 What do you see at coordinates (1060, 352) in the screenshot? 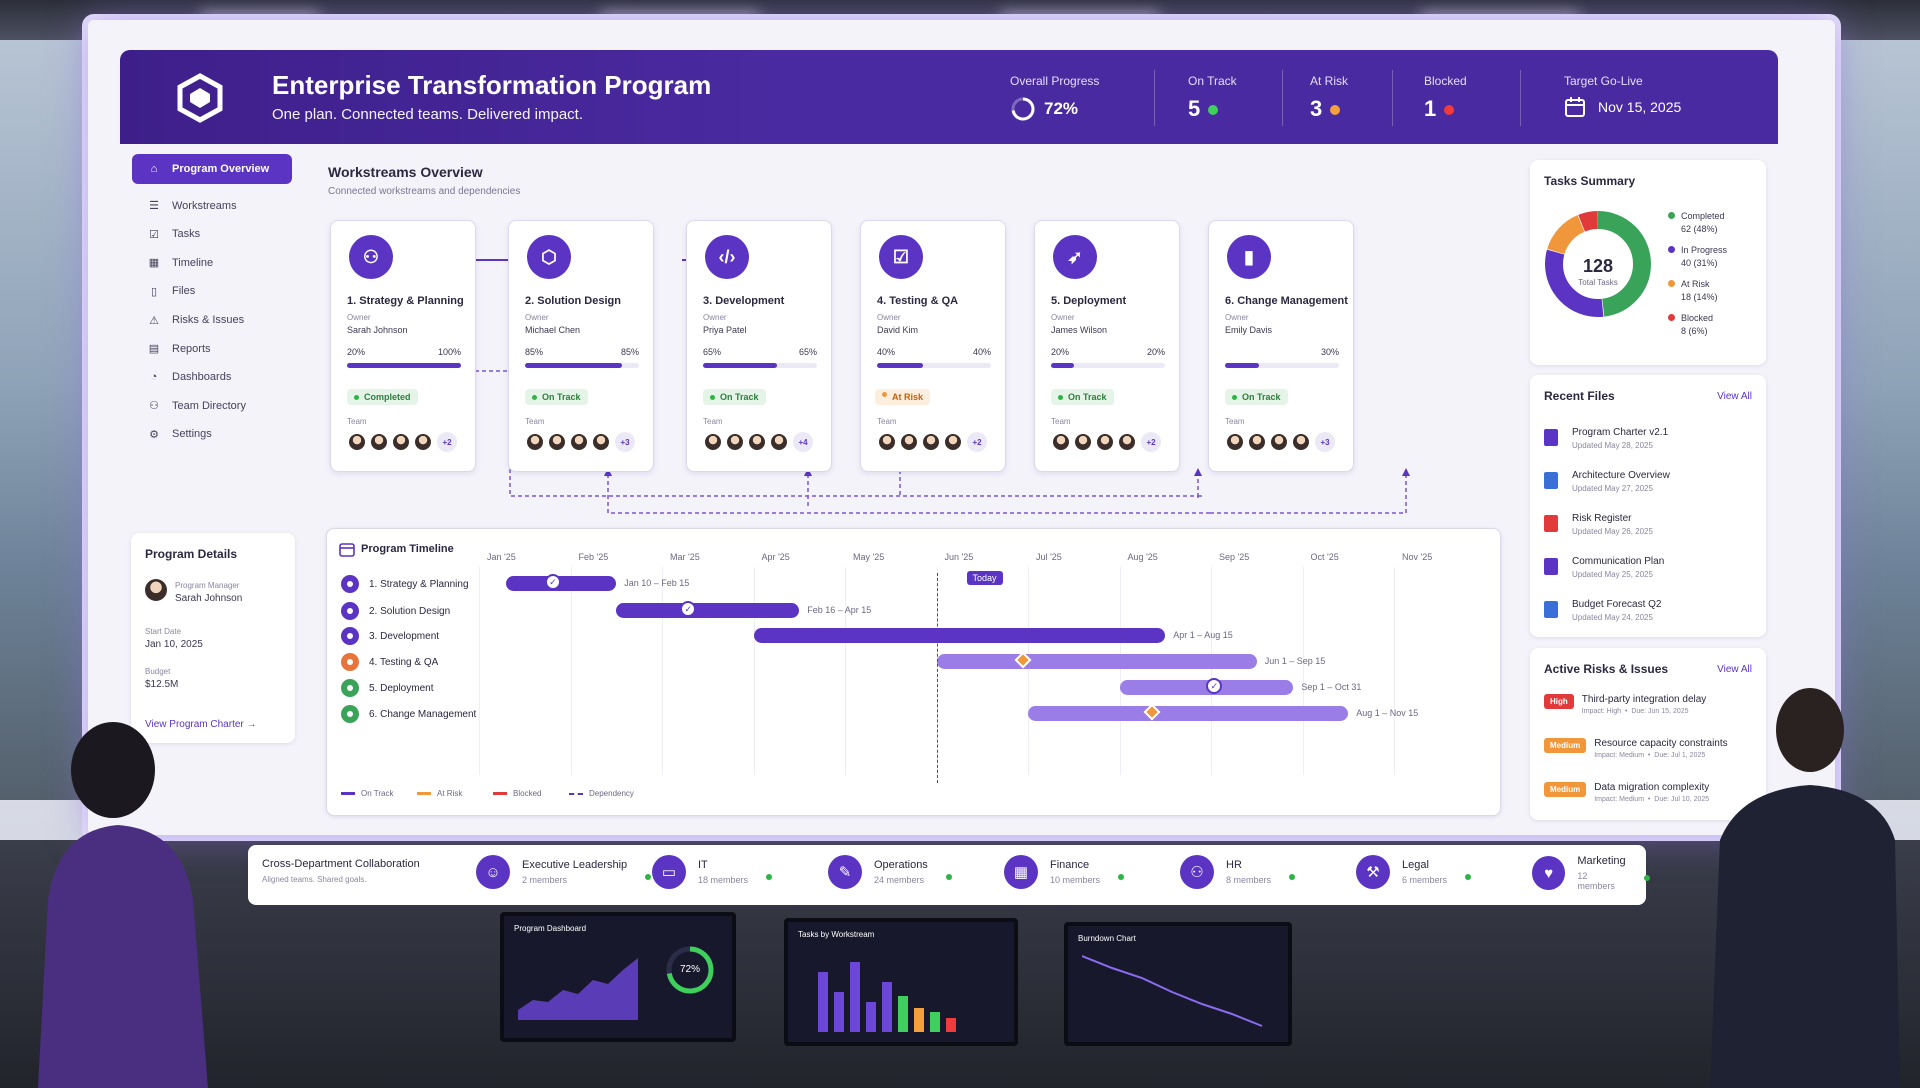
I see `progress-left: 20%` at bounding box center [1060, 352].